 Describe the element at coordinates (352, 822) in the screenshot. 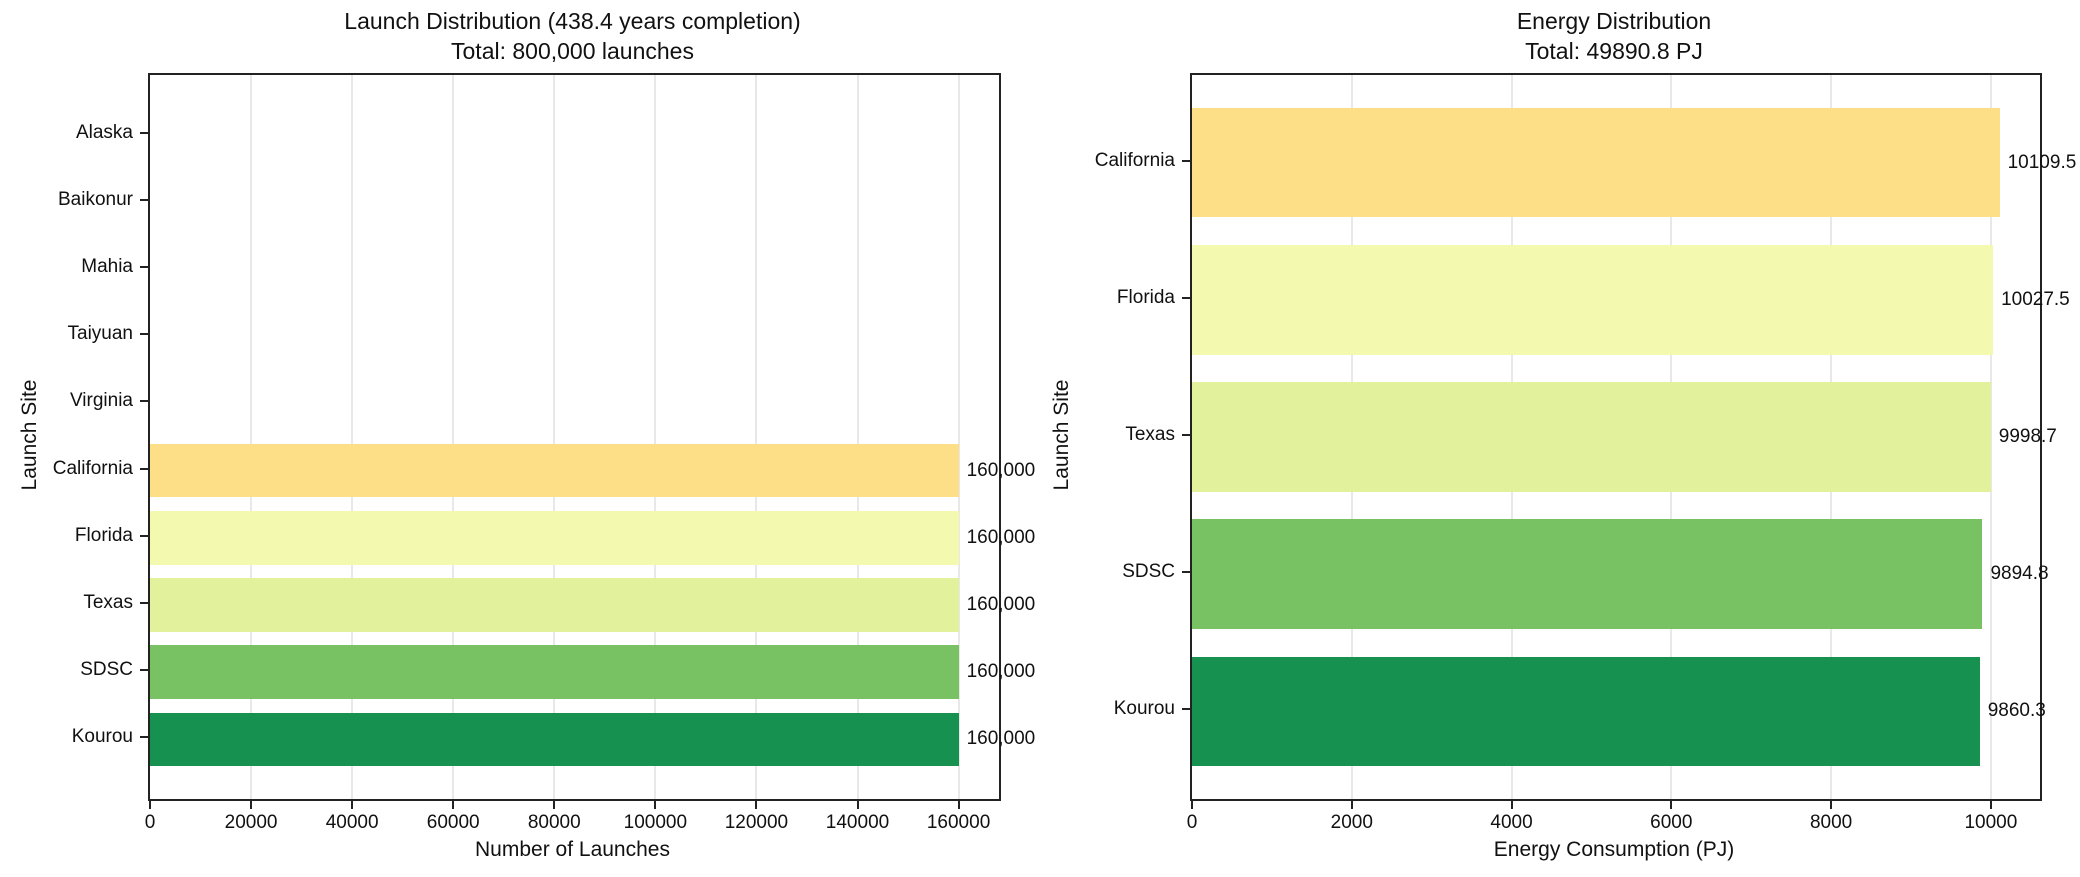

I see `x-tick-label: 40000` at that location.